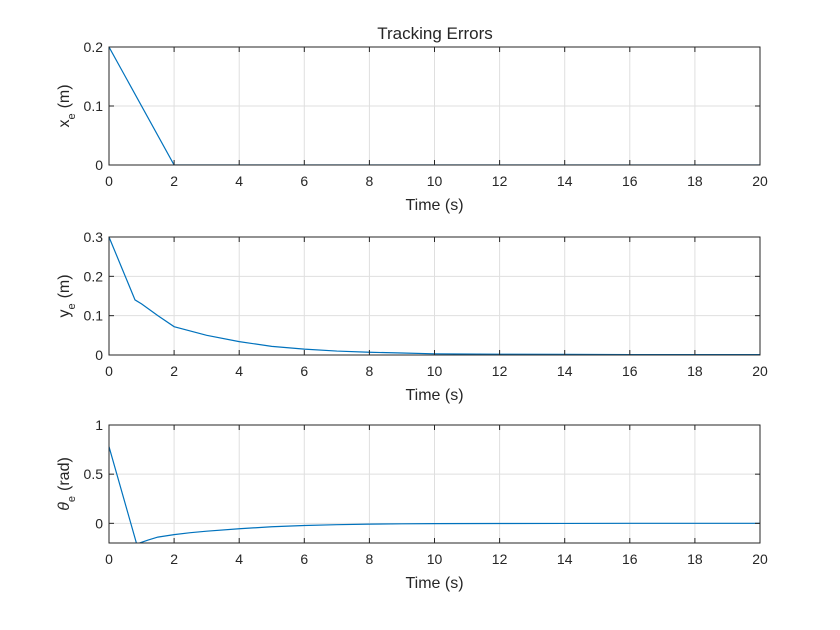  What do you see at coordinates (434, 395) in the screenshot?
I see `xlabel-ye: Time (s)` at bounding box center [434, 395].